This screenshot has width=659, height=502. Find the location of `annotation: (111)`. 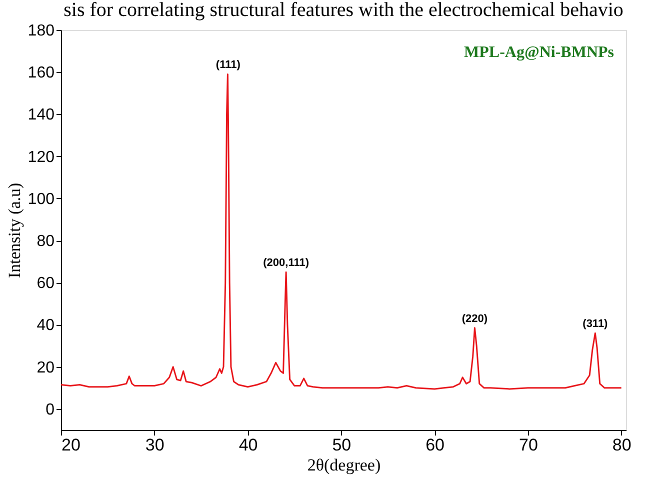

annotation: (111) is located at coordinates (228, 65).